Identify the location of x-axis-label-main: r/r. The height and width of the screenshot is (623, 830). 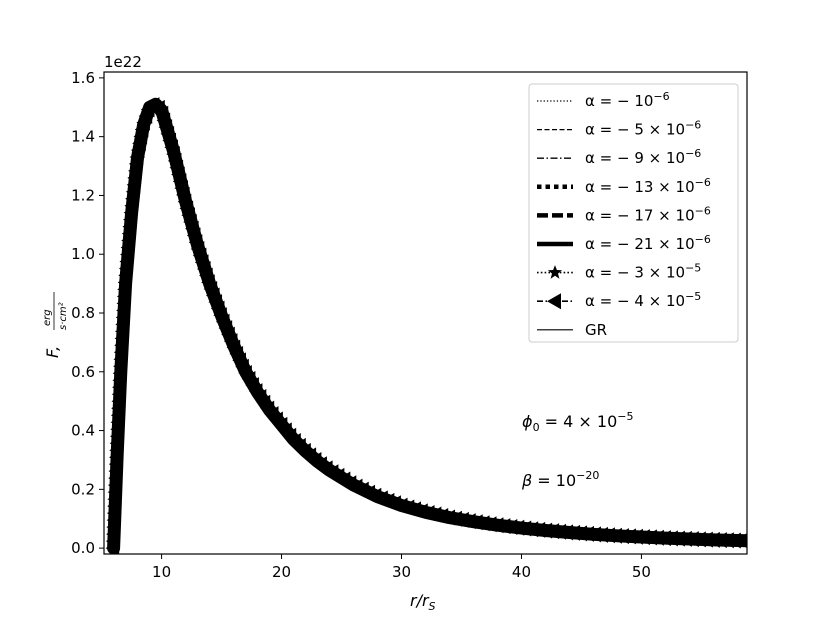
(420, 600).